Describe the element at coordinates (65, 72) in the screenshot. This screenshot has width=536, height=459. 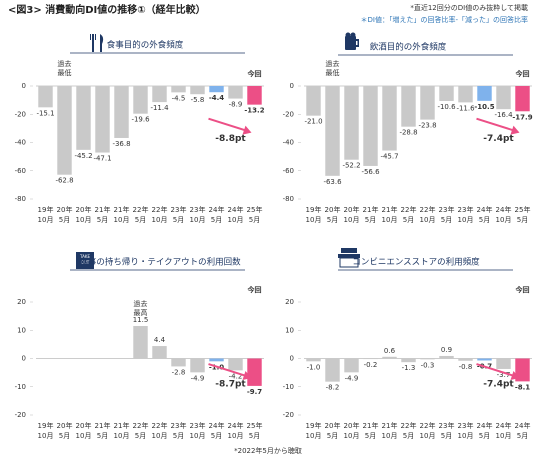
I see `record-label: 最低` at that location.